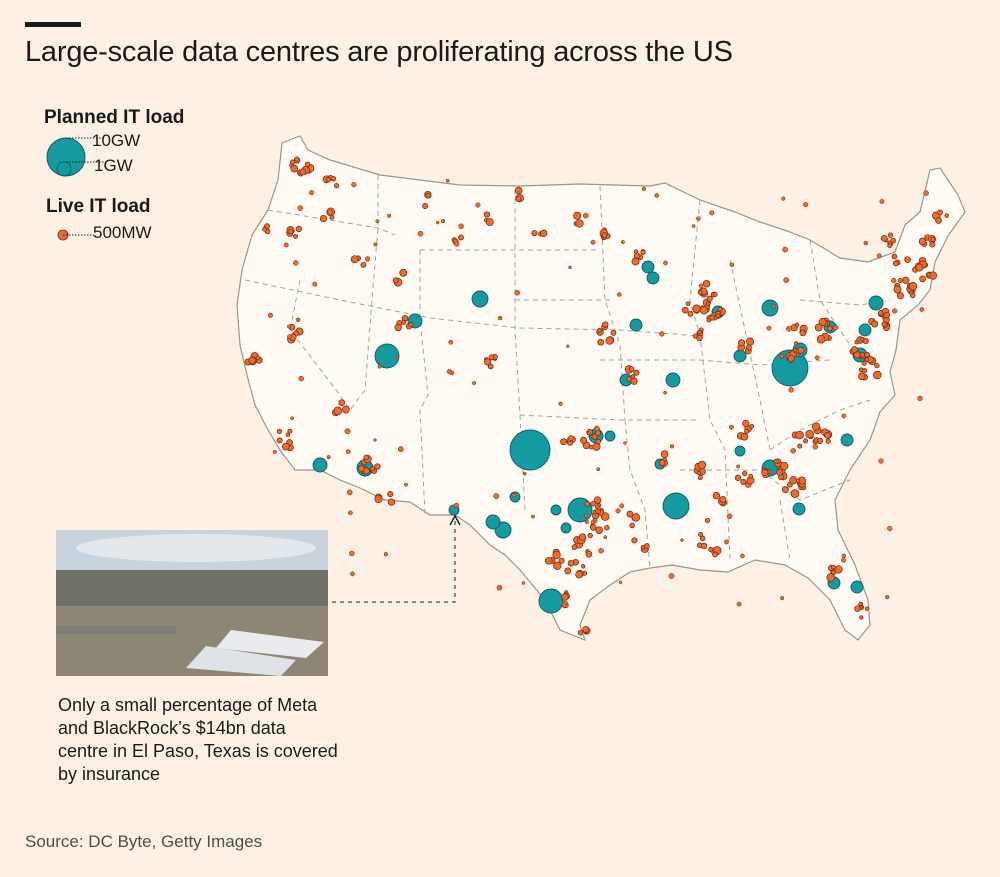 The image size is (1000, 877). What do you see at coordinates (75, 235) in the screenshot?
I see `legend-live-circle-svg` at bounding box center [75, 235].